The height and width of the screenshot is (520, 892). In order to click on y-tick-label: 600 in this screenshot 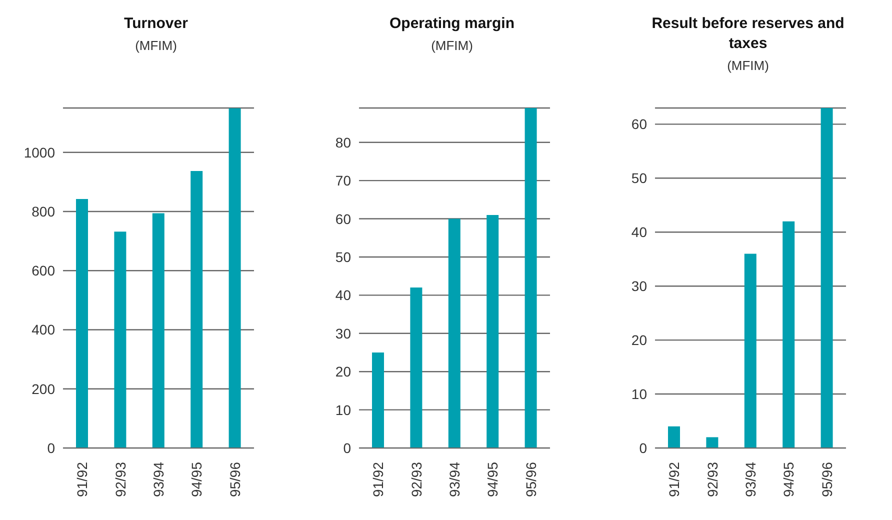, I will do `click(44, 270)`.